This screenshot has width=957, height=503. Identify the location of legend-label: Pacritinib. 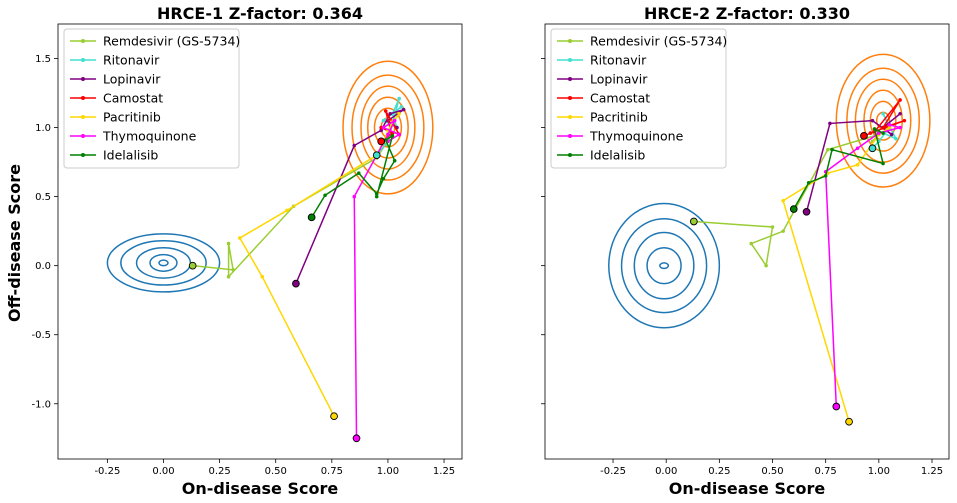
(619, 117).